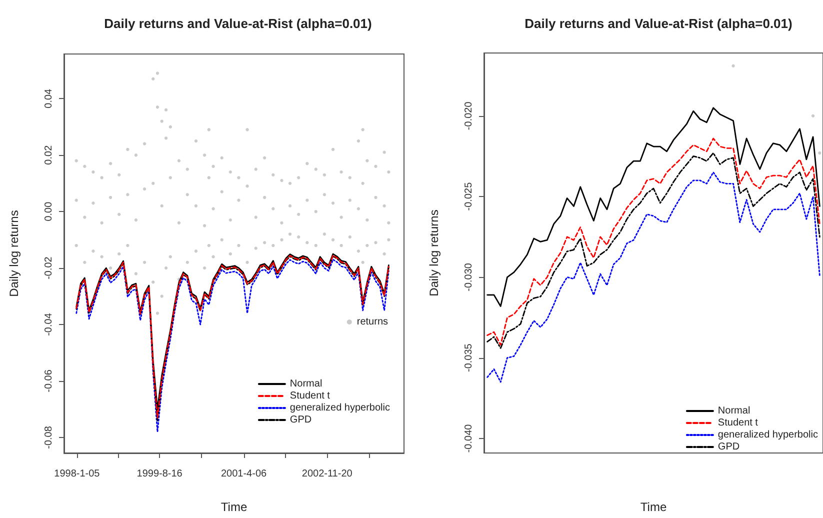  Describe the element at coordinates (469, 115) in the screenshot. I see `y-tick-label: -0.020` at that location.